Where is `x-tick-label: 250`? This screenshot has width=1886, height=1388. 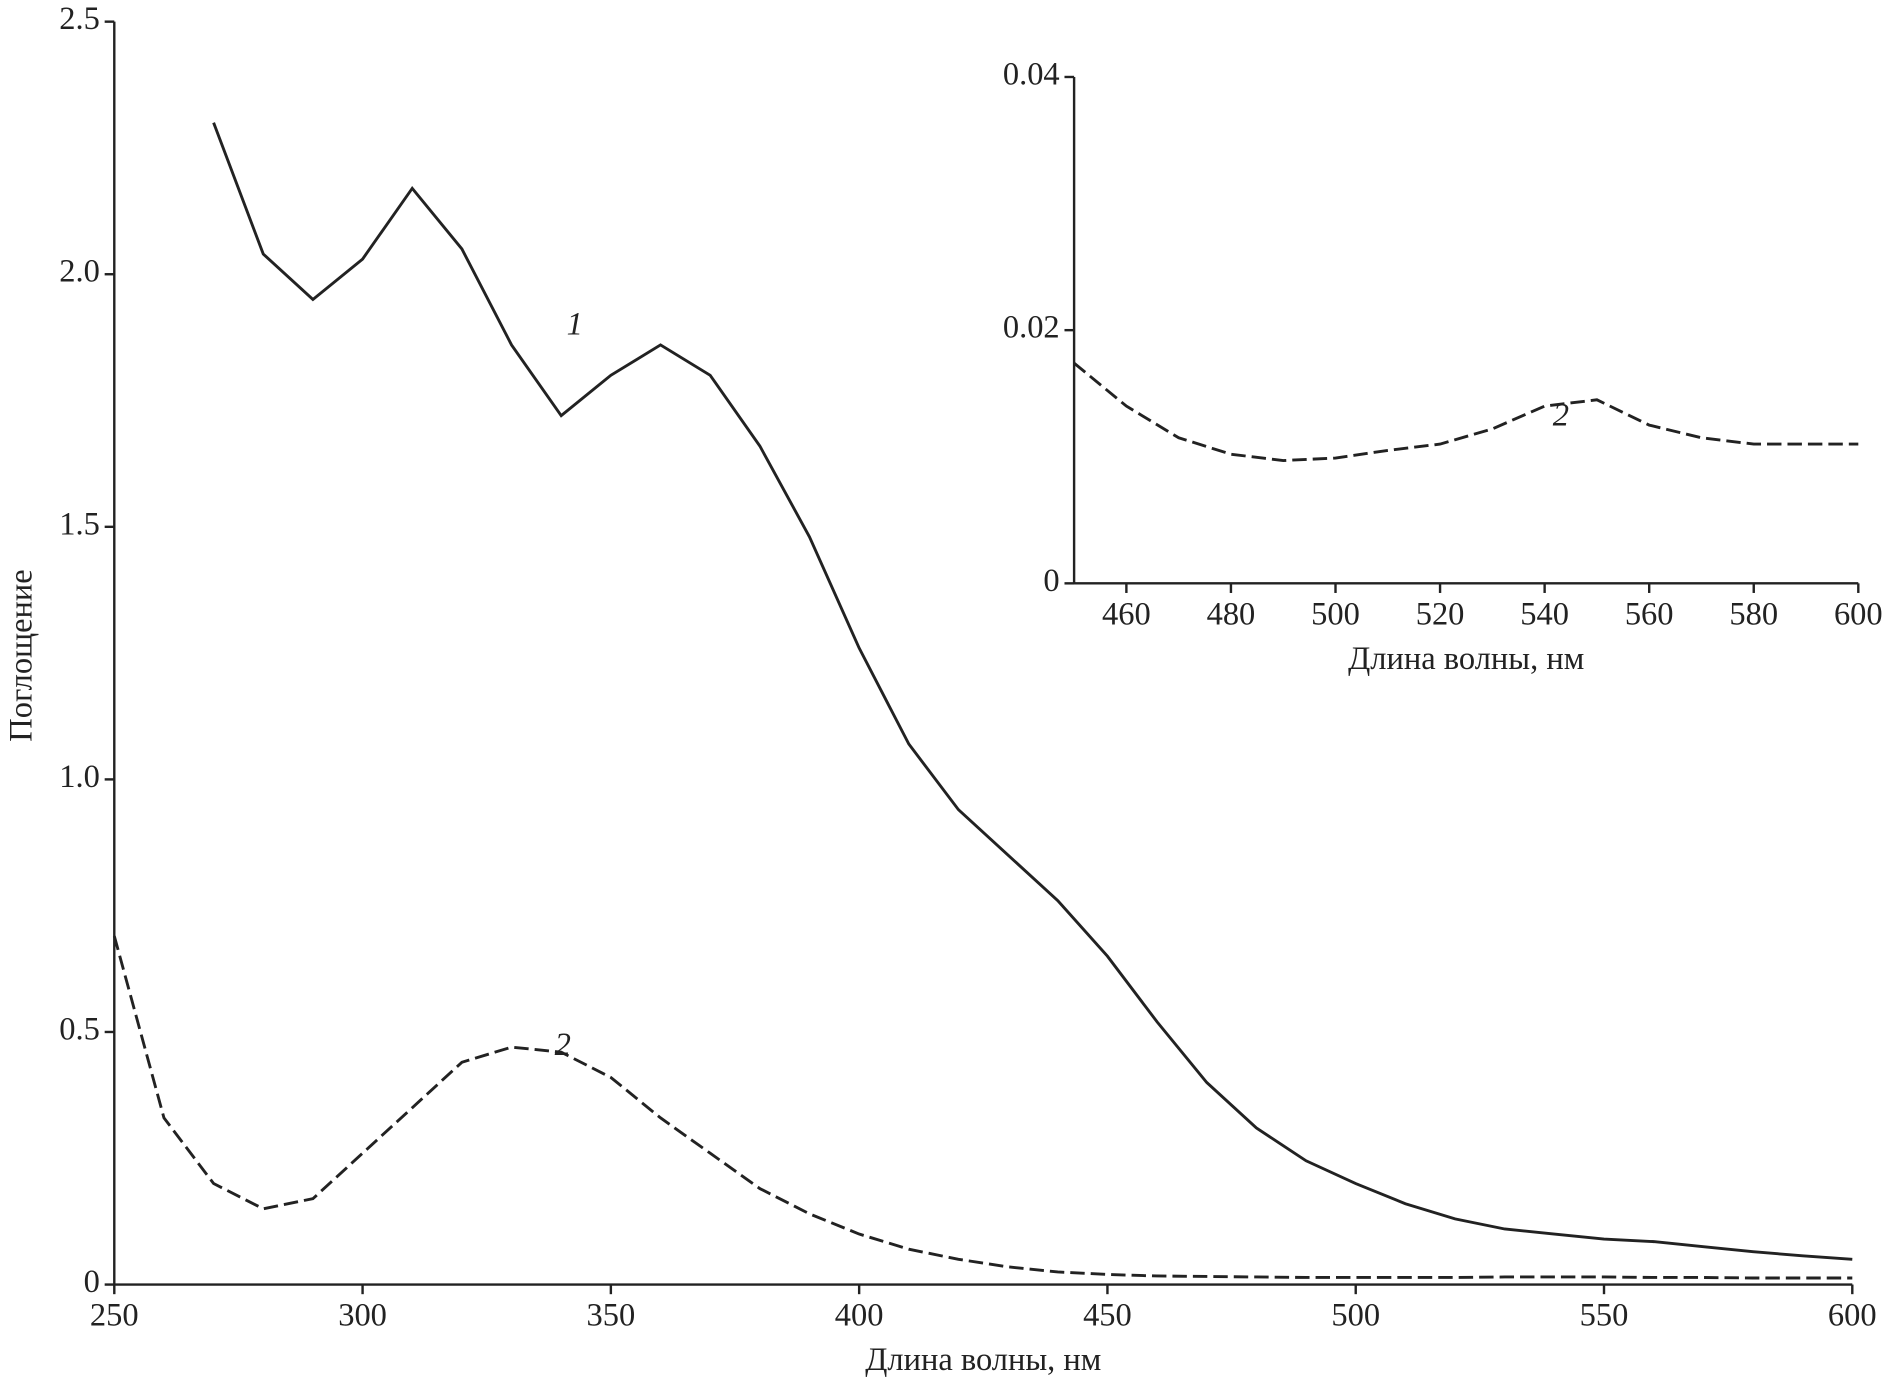 x-tick-label: 250 is located at coordinates (114, 1316).